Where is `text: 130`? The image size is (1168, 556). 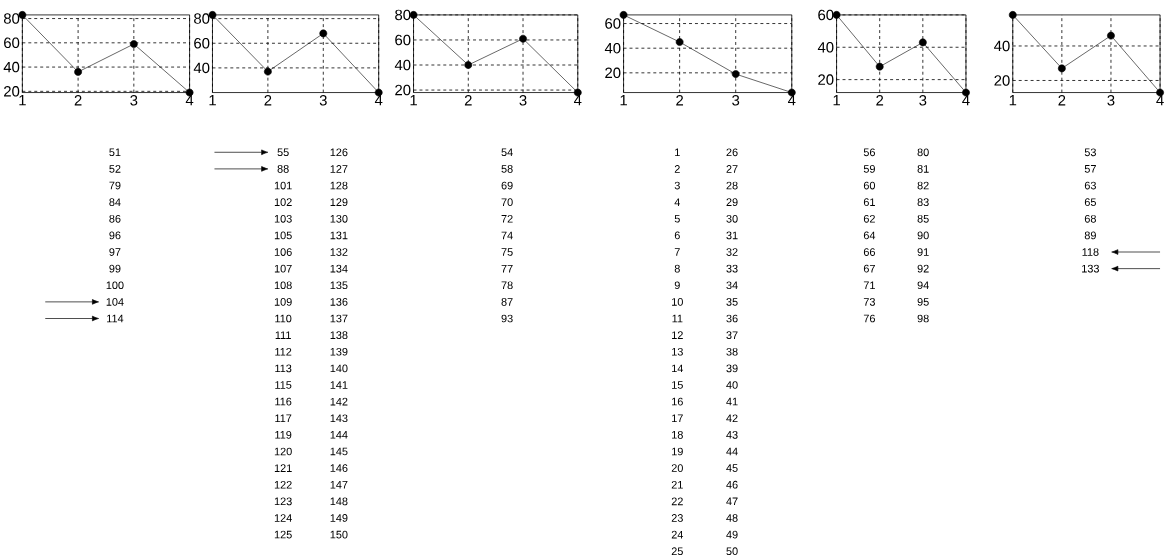 text: 130 is located at coordinates (339, 218).